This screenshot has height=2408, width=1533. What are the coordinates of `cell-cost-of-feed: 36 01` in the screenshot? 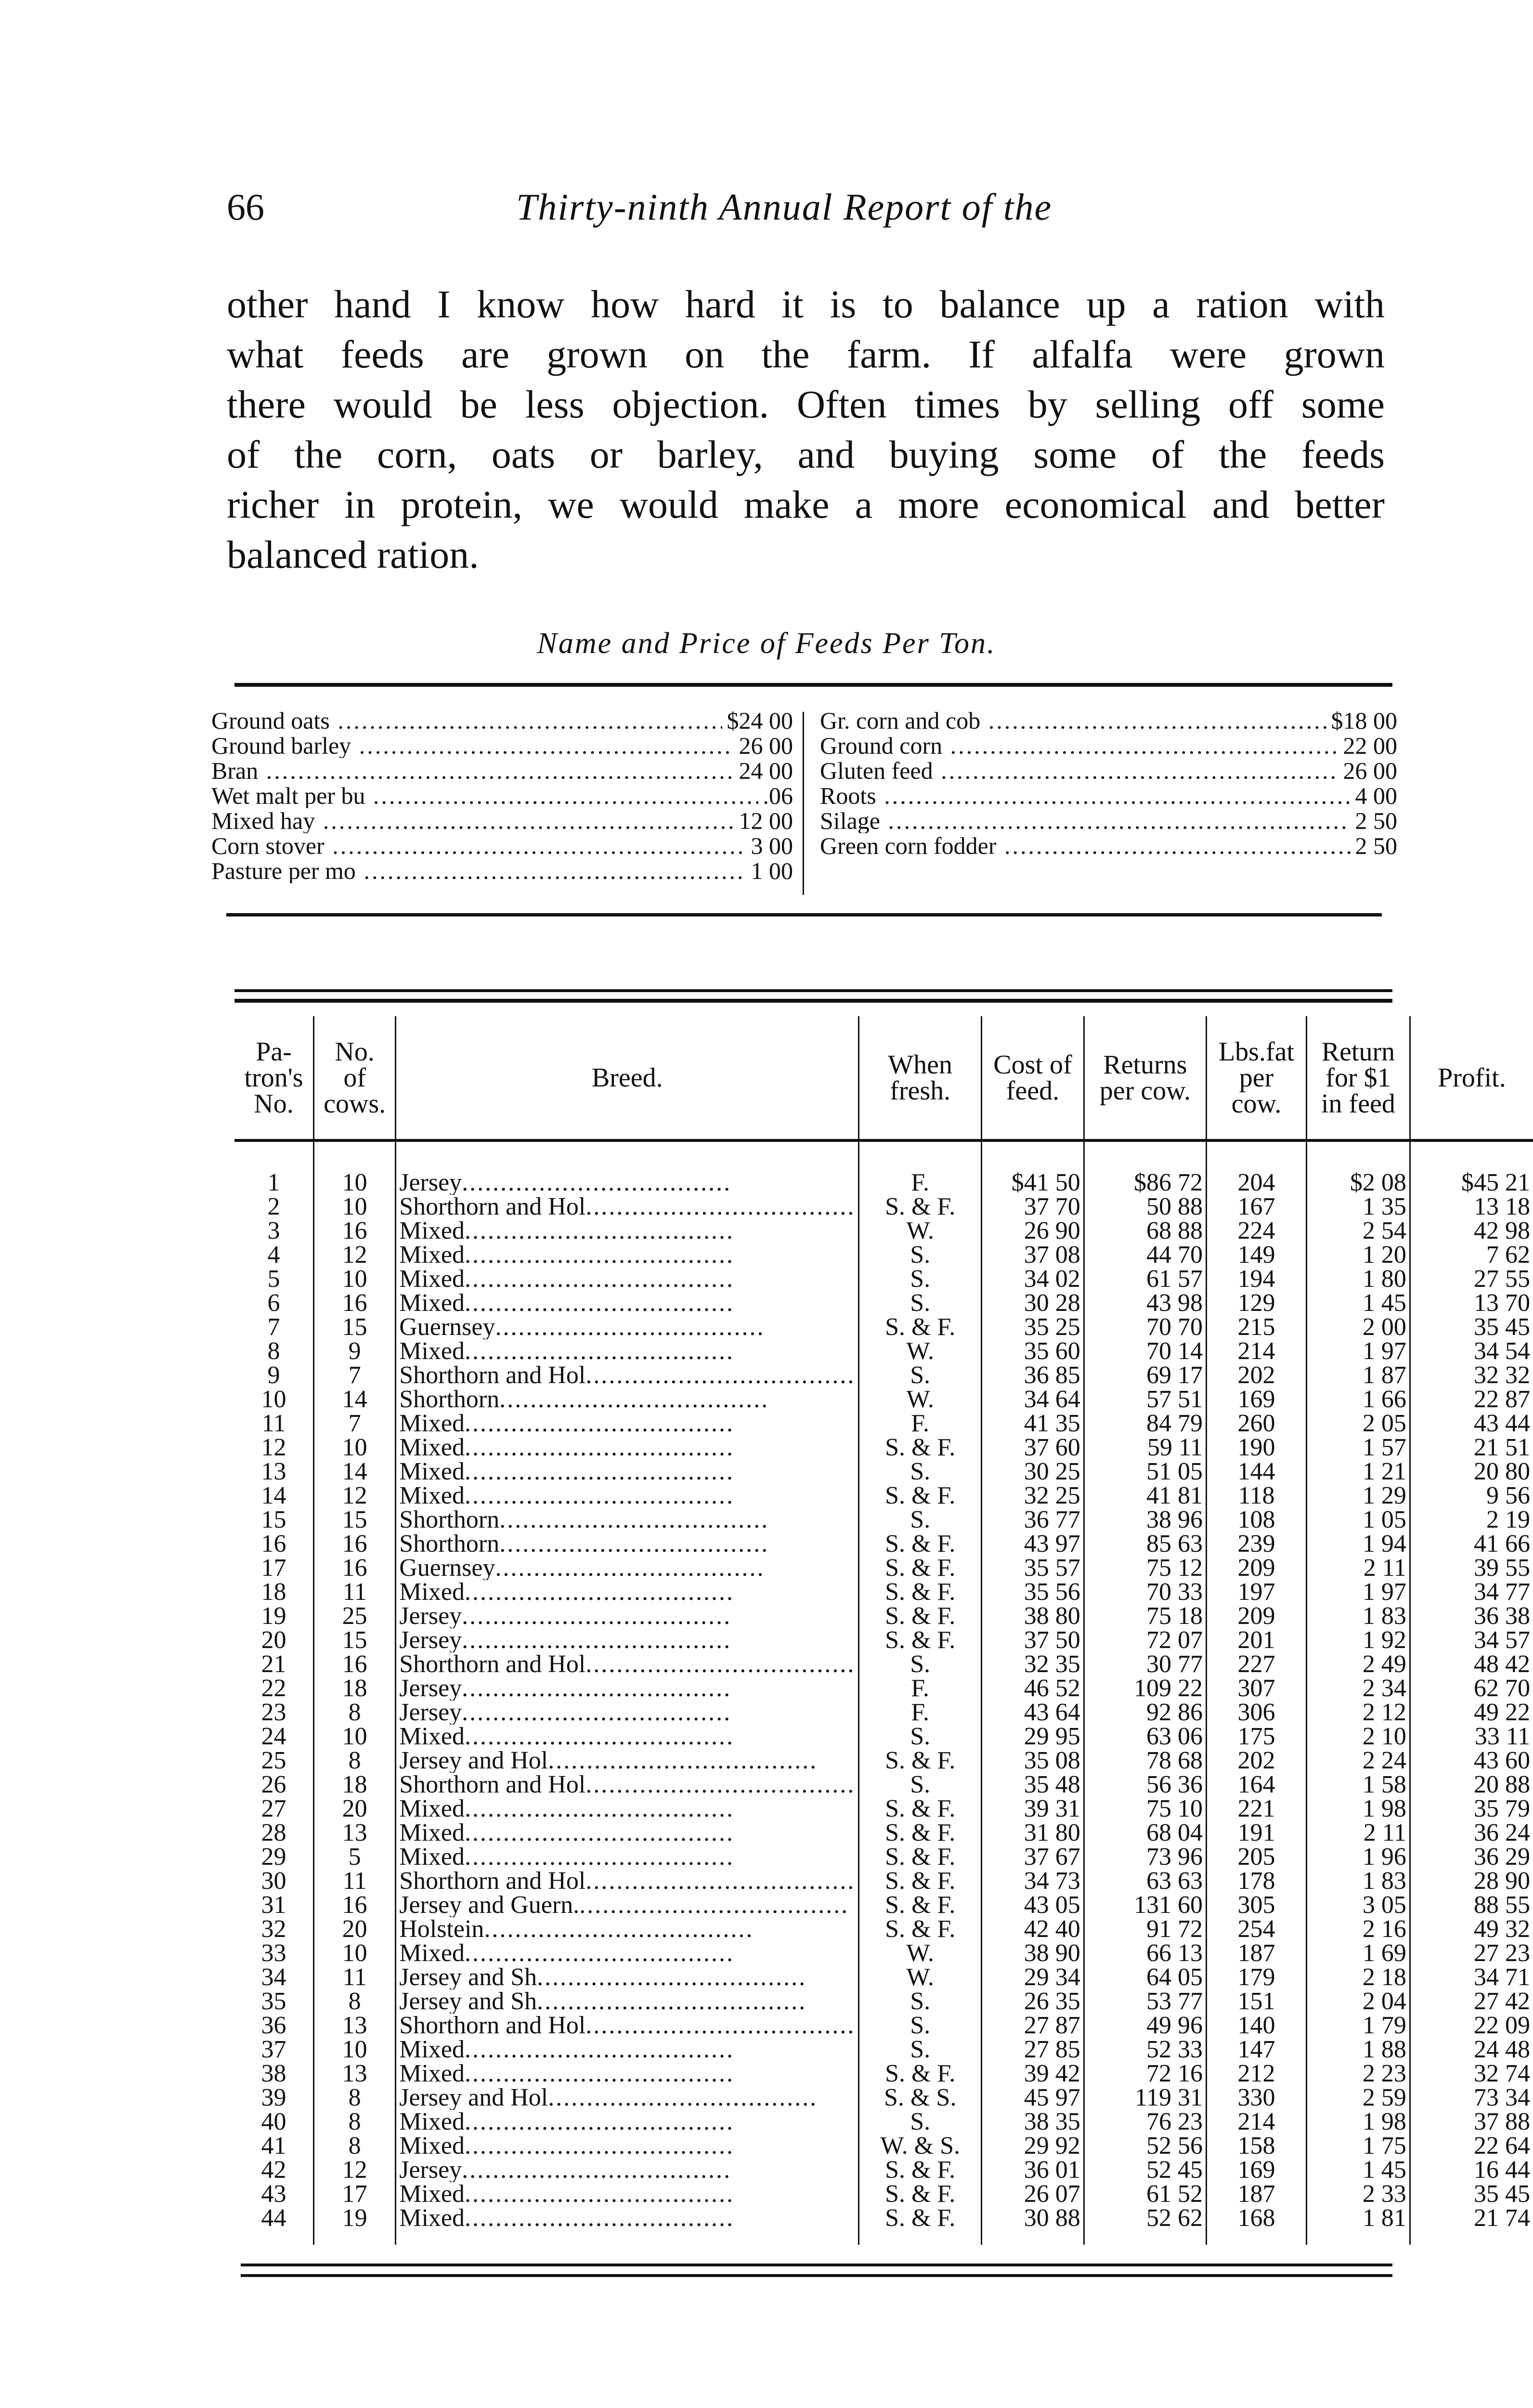 It's located at (1032, 2170).